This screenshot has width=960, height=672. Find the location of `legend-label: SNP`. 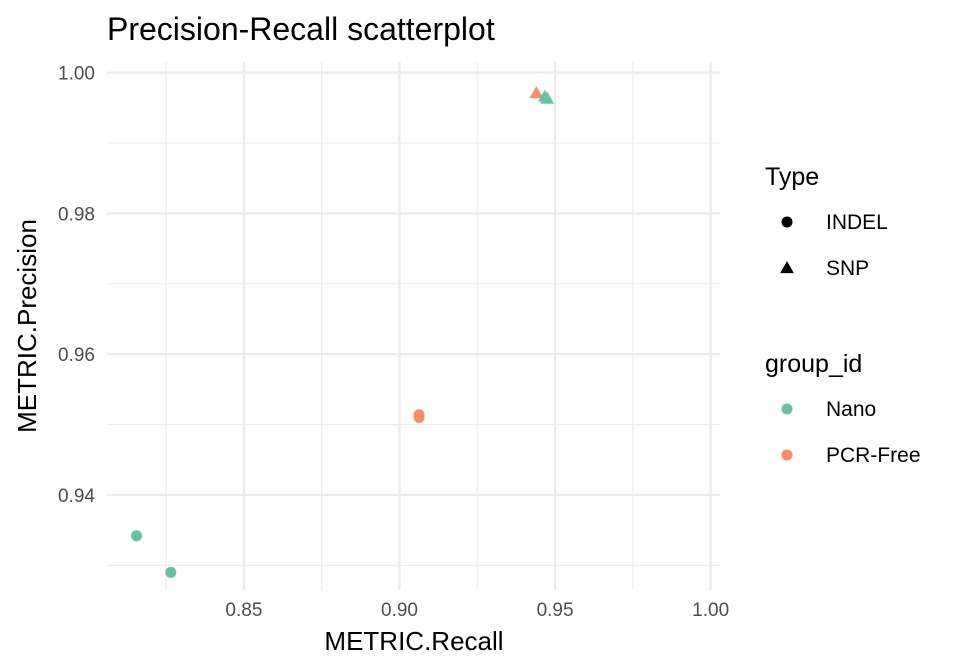

legend-label: SNP is located at coordinates (847, 268).